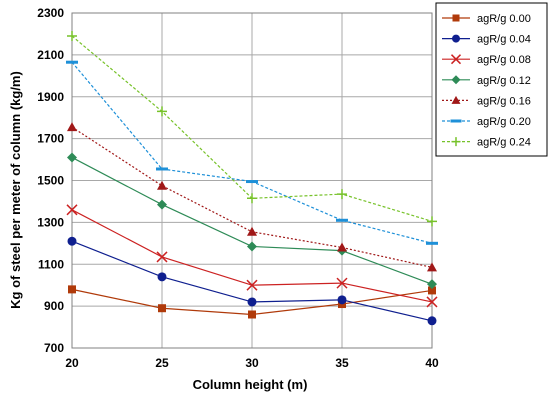  What do you see at coordinates (50, 222) in the screenshot?
I see `y-tick-label: 1300` at bounding box center [50, 222].